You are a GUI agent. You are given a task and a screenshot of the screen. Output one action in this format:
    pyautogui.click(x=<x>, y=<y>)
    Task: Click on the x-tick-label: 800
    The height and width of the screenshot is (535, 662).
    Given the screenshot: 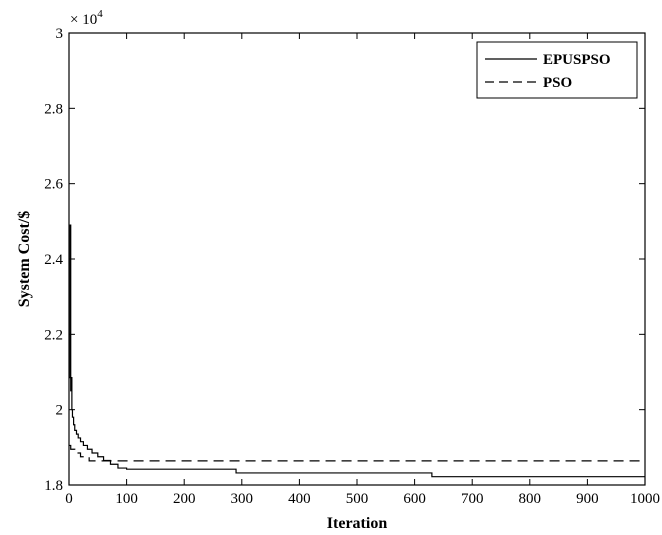 What is the action you would take?
    pyautogui.click(x=530, y=499)
    